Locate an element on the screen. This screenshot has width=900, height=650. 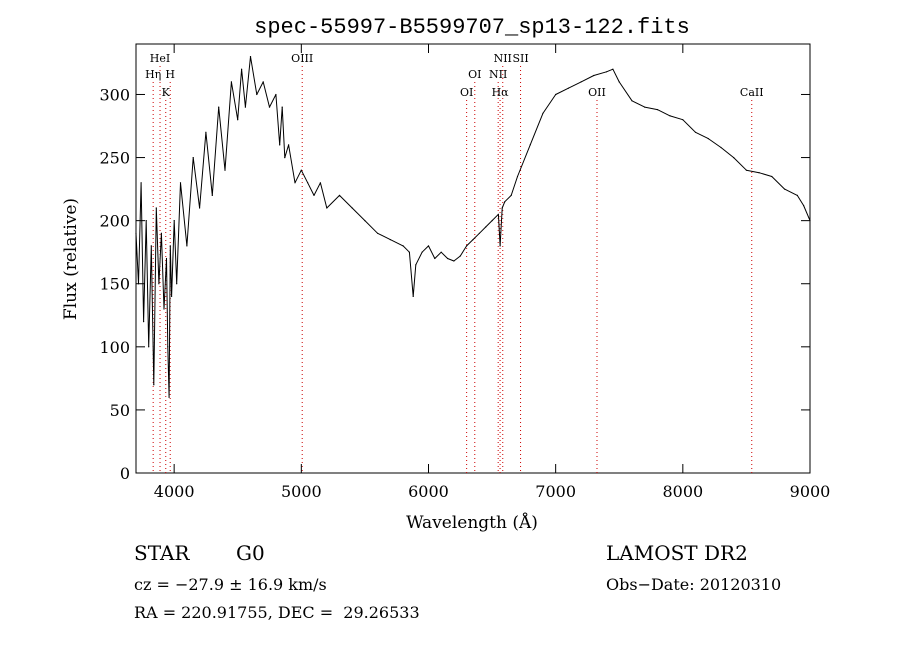
line-marker-label-2: H is located at coordinates (170, 74).